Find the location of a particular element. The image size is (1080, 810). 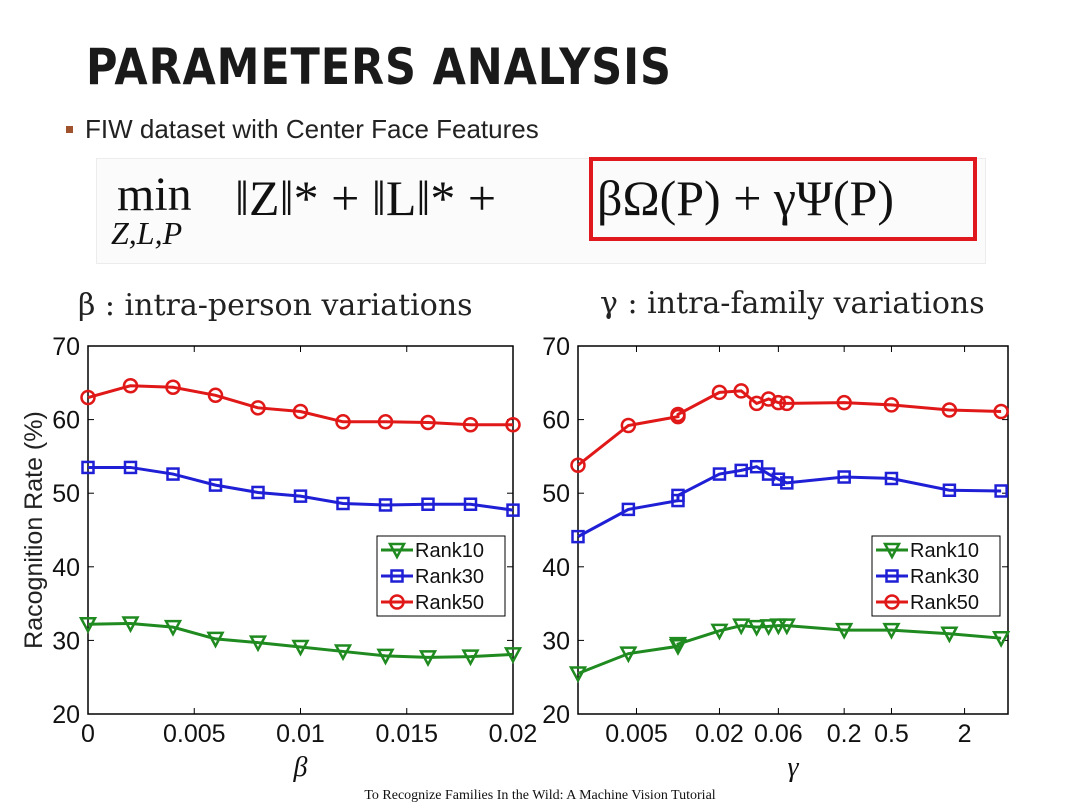

gamma-x-tick-label: 0.5 is located at coordinates (891, 734).